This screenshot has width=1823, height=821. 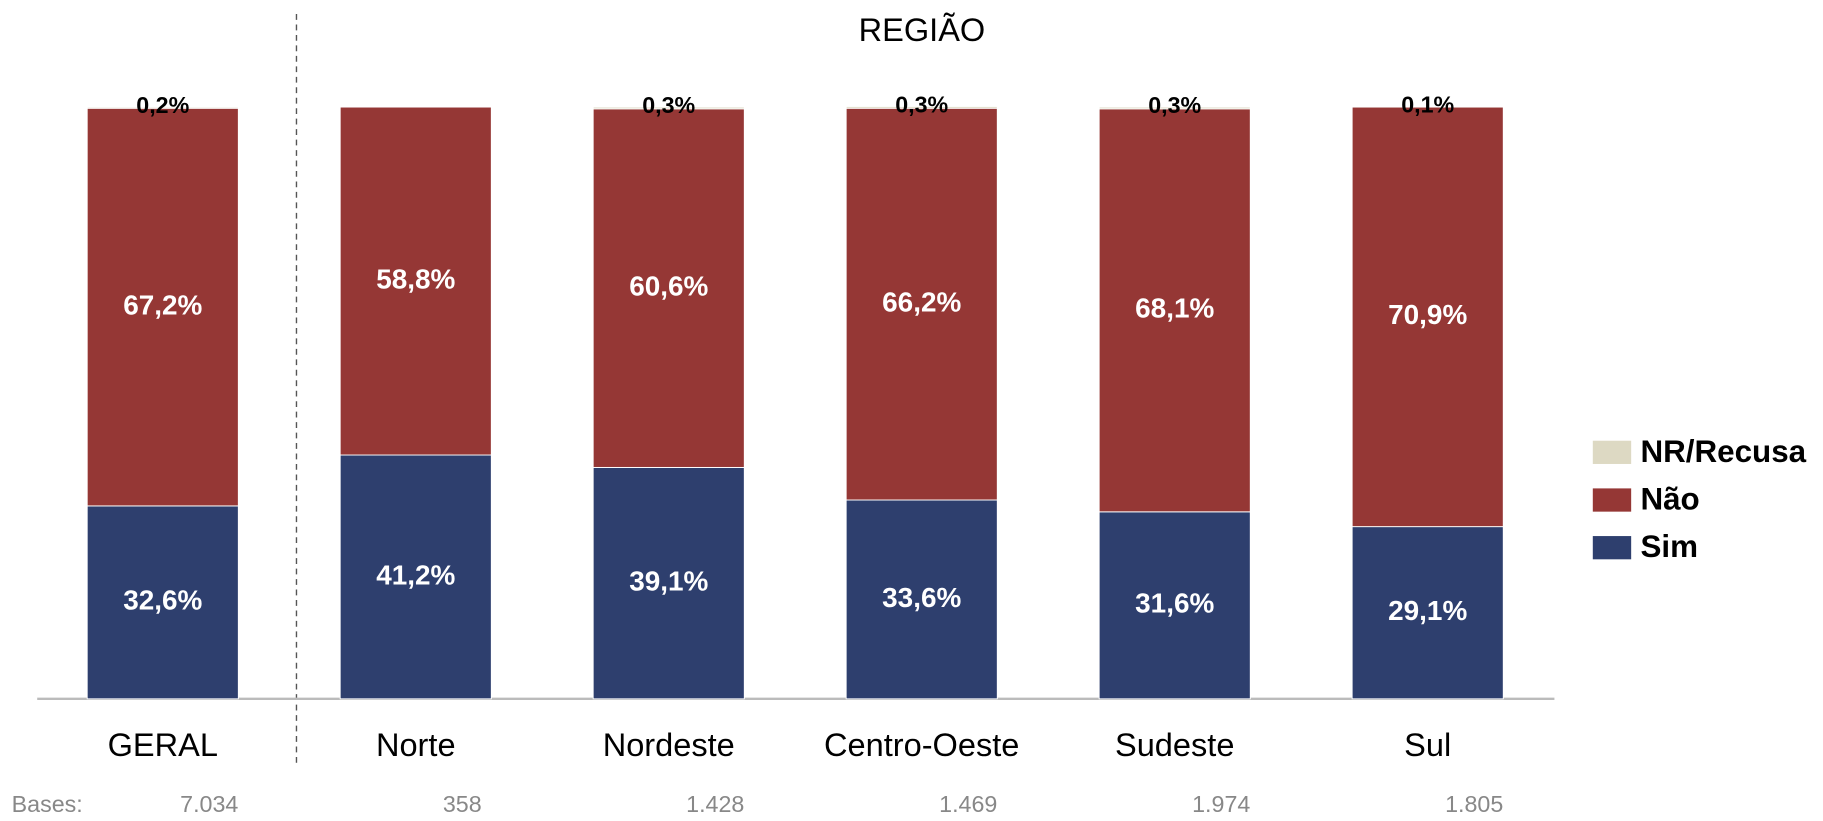 I want to click on data-label: 32,6%, so click(x=162, y=600).